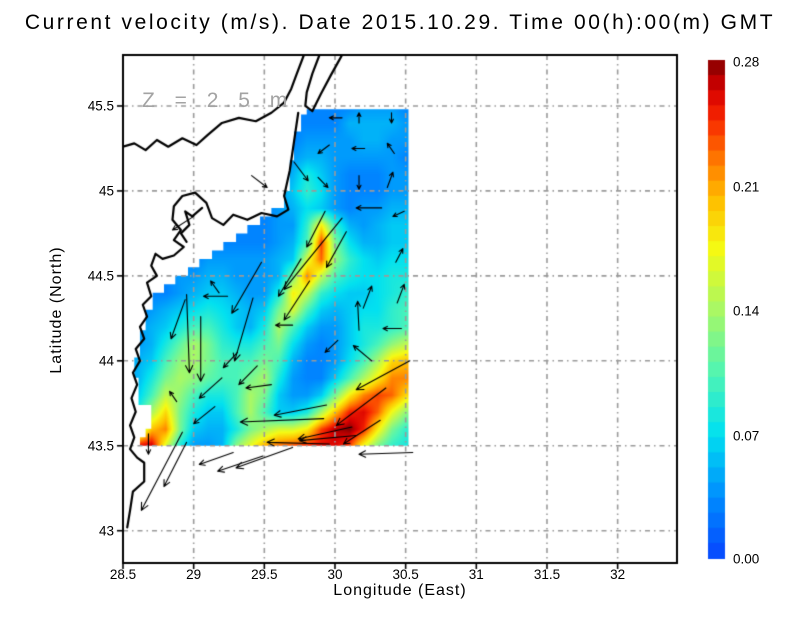 The width and height of the screenshot is (800, 618). What do you see at coordinates (106, 531) in the screenshot?
I see `y-tick-label: 43` at bounding box center [106, 531].